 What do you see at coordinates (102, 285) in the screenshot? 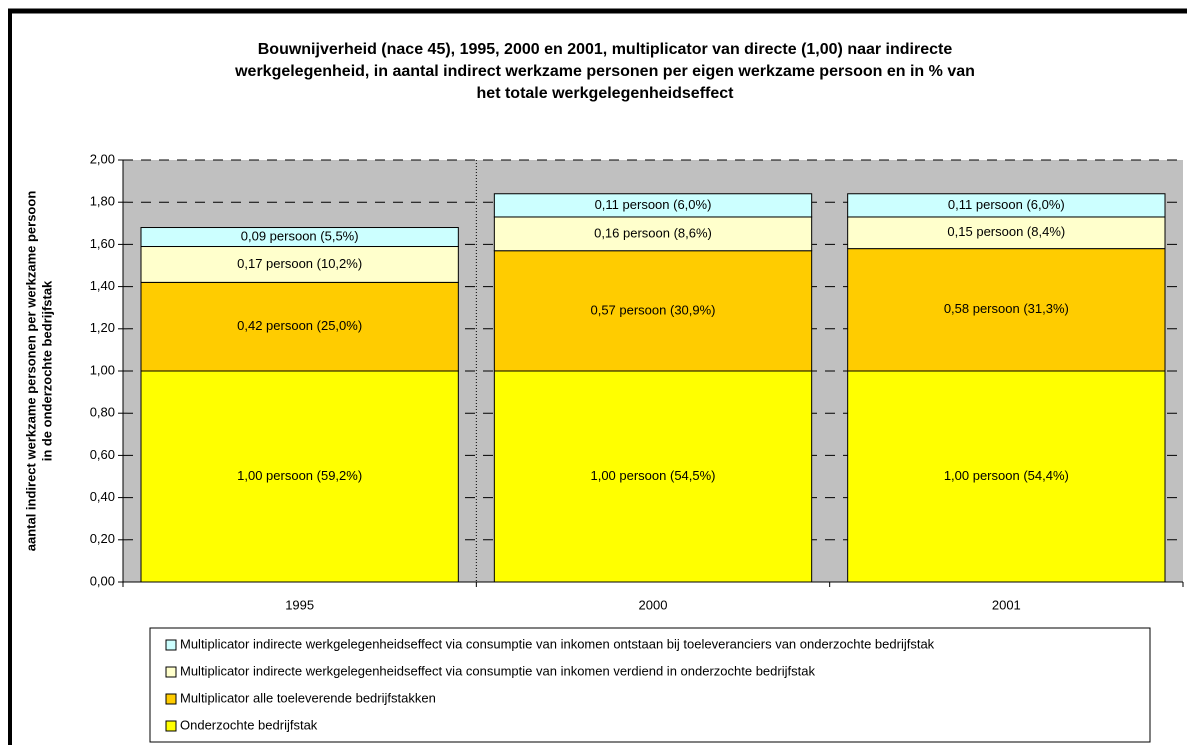
I see `y-tick-label: 1,40` at bounding box center [102, 285].